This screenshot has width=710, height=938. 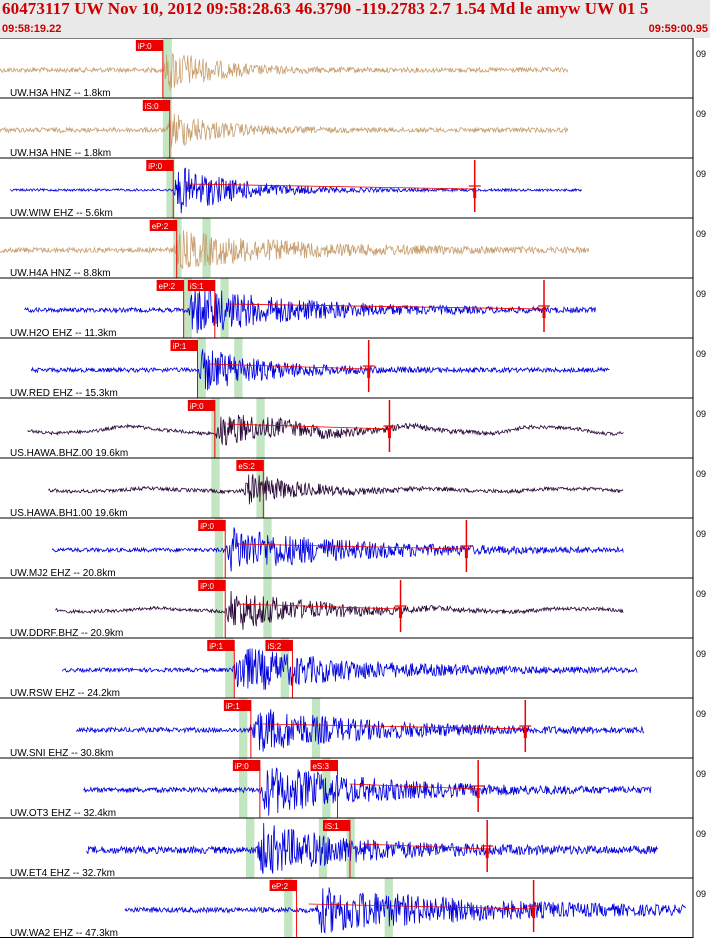 I want to click on trace-3: eP:2 UW.H4A HNZ -- 8.8km 09, so click(x=353, y=248).